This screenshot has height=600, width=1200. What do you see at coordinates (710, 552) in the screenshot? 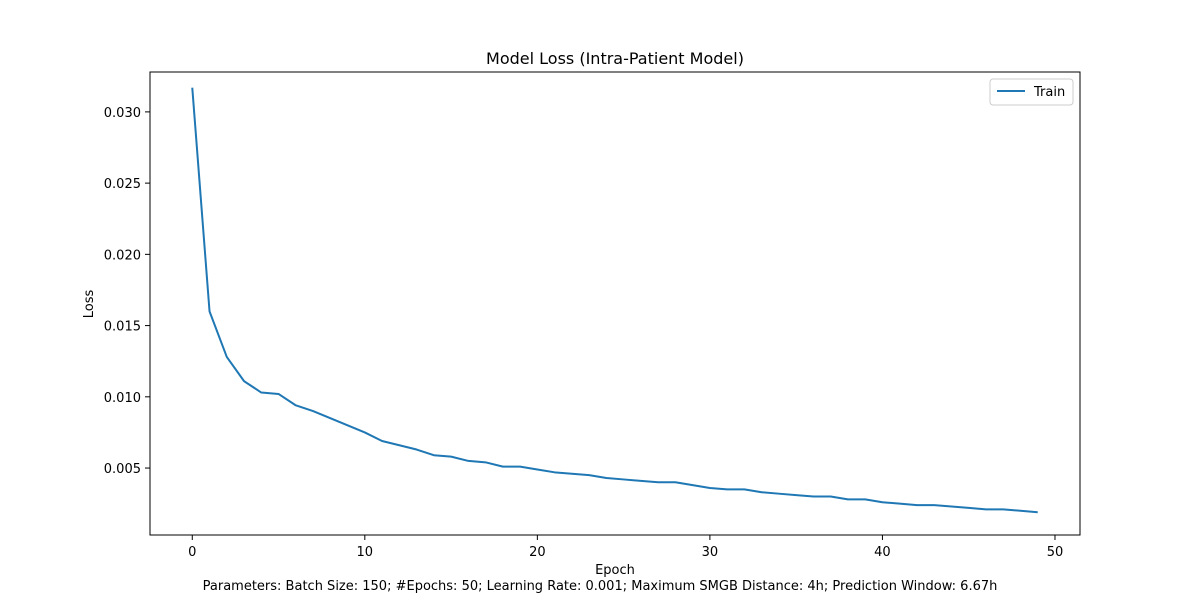
I see `x-tick-label: 30` at bounding box center [710, 552].